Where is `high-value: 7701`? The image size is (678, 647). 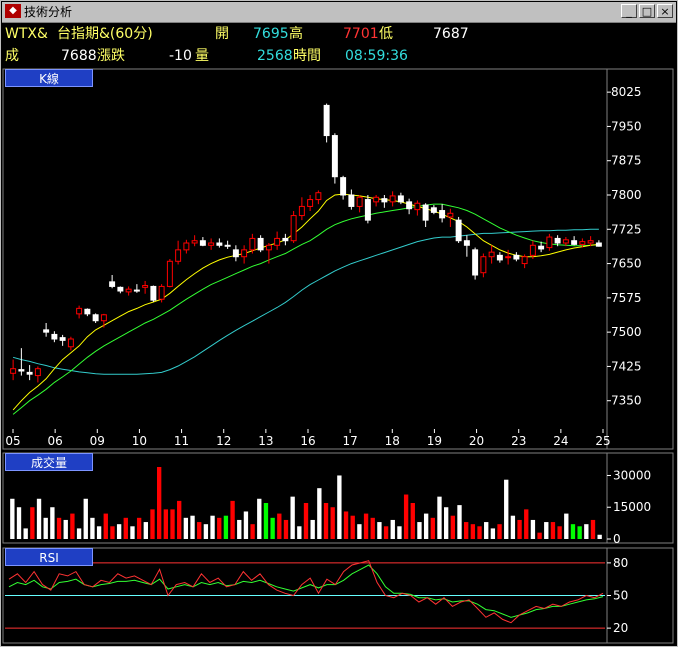
high-value: 7701 is located at coordinates (361, 34).